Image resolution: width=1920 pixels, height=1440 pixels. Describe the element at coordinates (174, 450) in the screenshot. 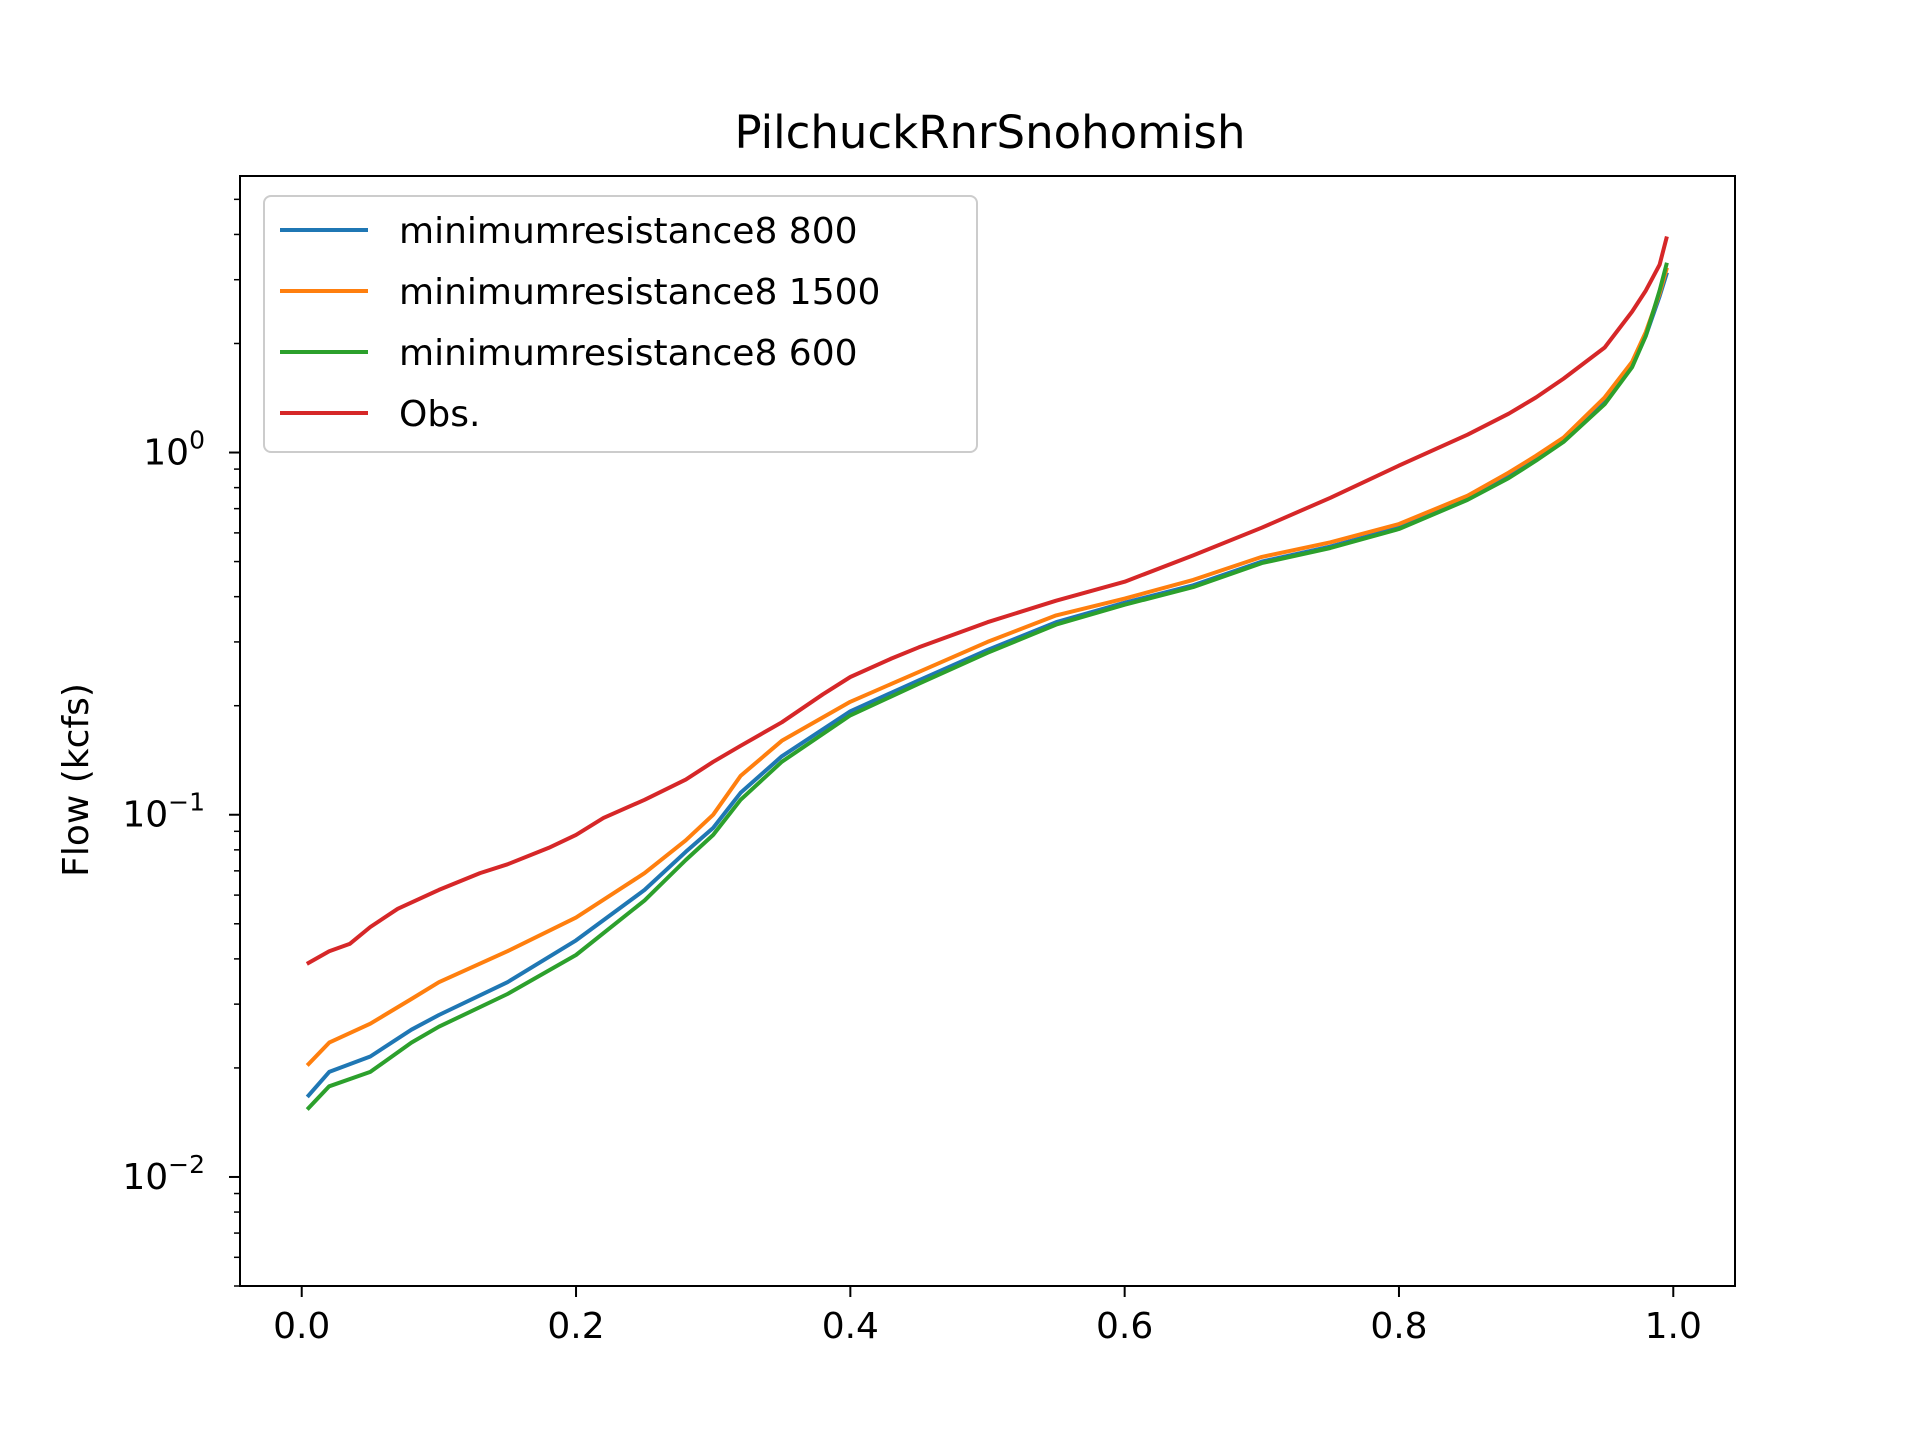

I see `y-tick-label: 10⁰` at that location.